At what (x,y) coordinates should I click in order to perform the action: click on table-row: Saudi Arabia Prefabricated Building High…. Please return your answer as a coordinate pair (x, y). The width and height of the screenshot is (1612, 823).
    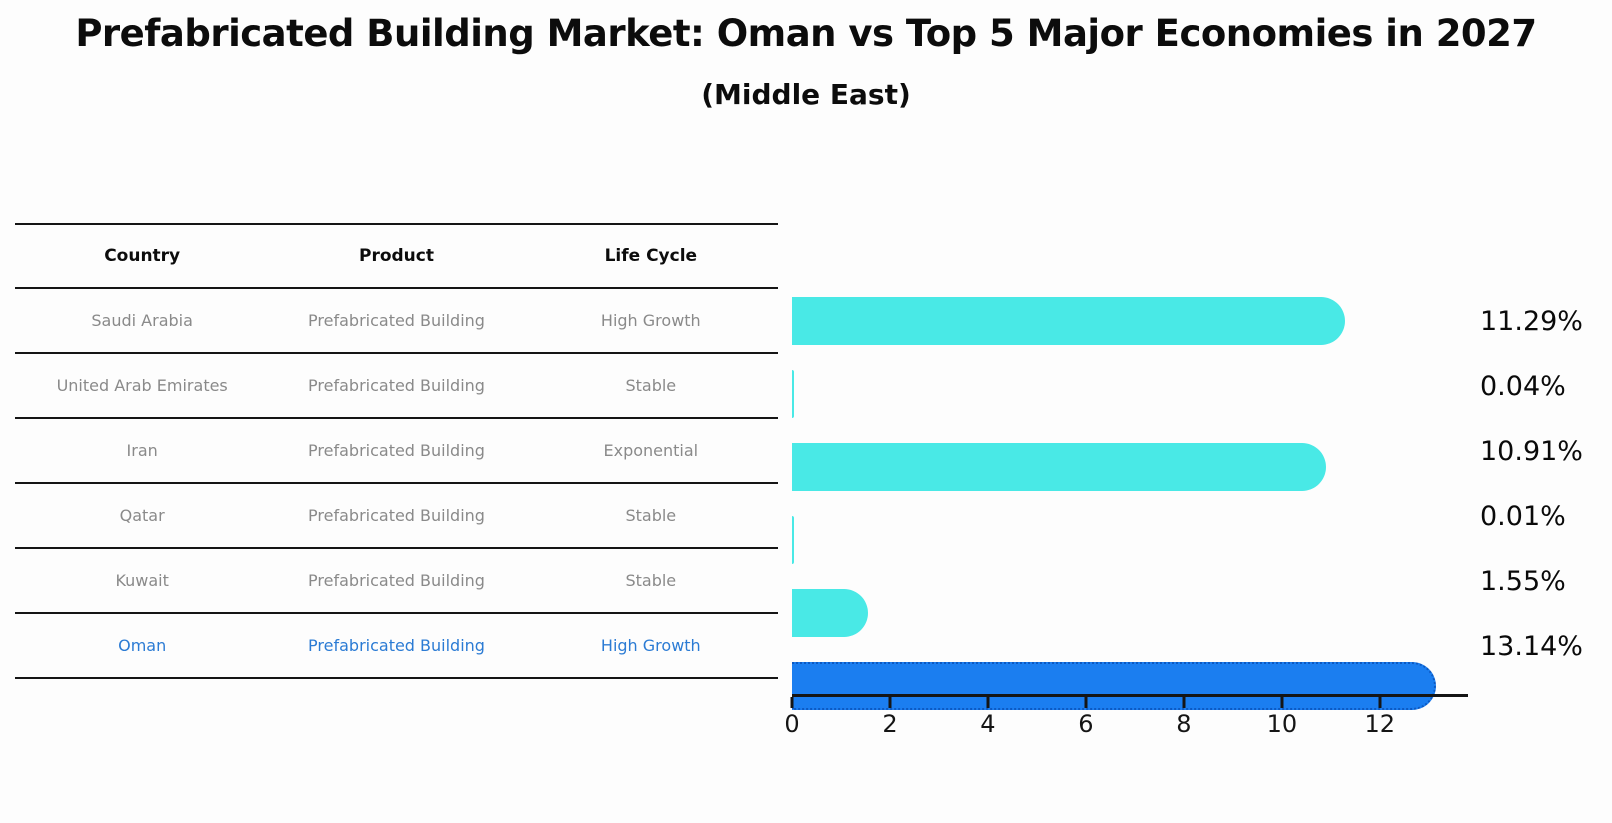
    Looking at the image, I should click on (396, 321).